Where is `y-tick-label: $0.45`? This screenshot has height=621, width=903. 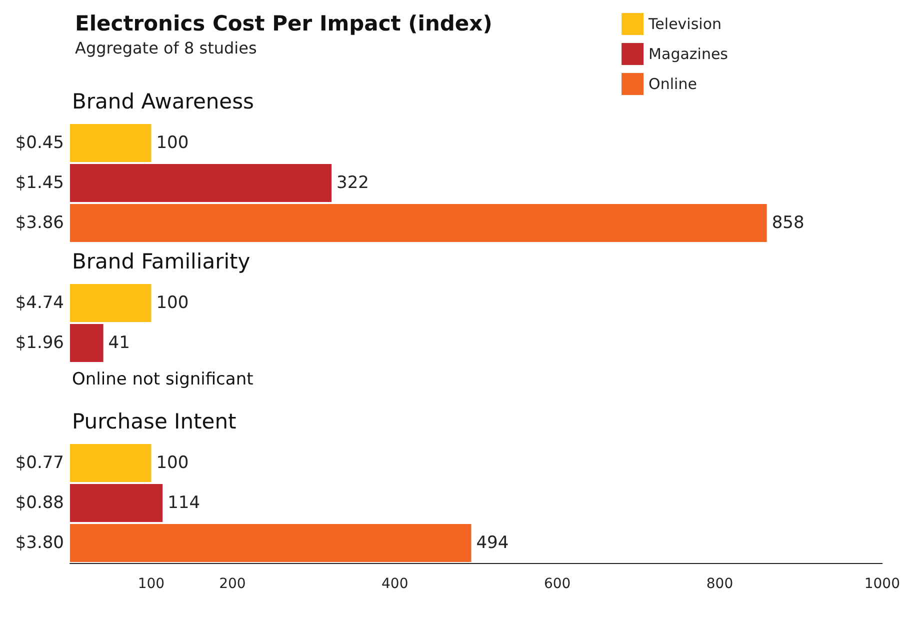
y-tick-label: $0.45 is located at coordinates (39, 143).